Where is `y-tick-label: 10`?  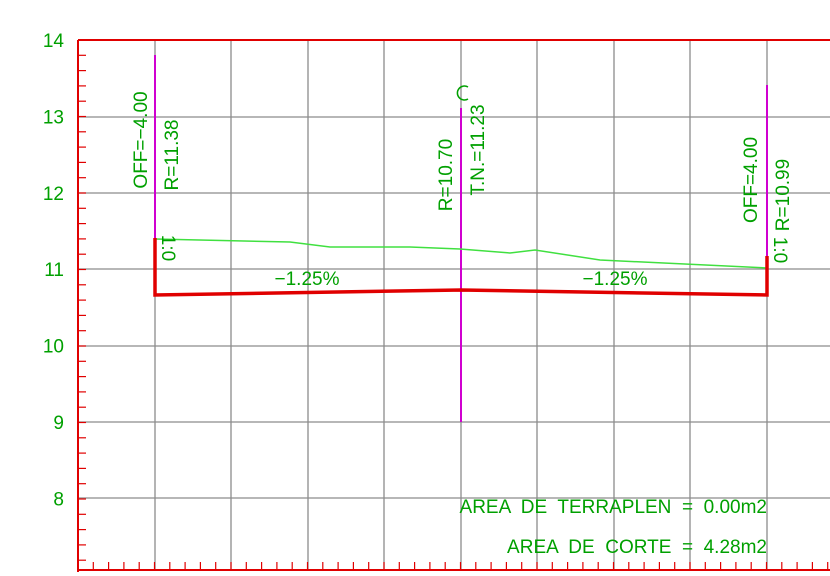
y-tick-label: 10 is located at coordinates (53, 347).